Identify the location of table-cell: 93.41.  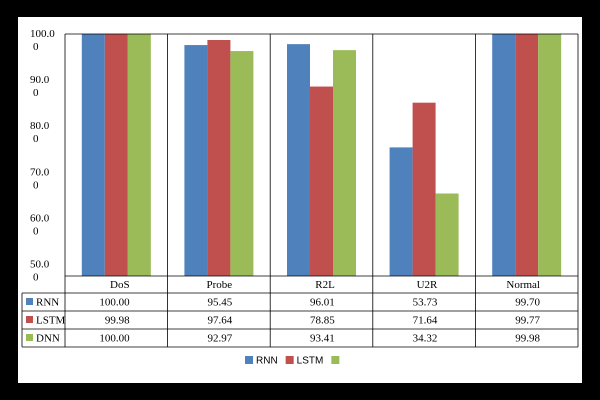
(322, 339).